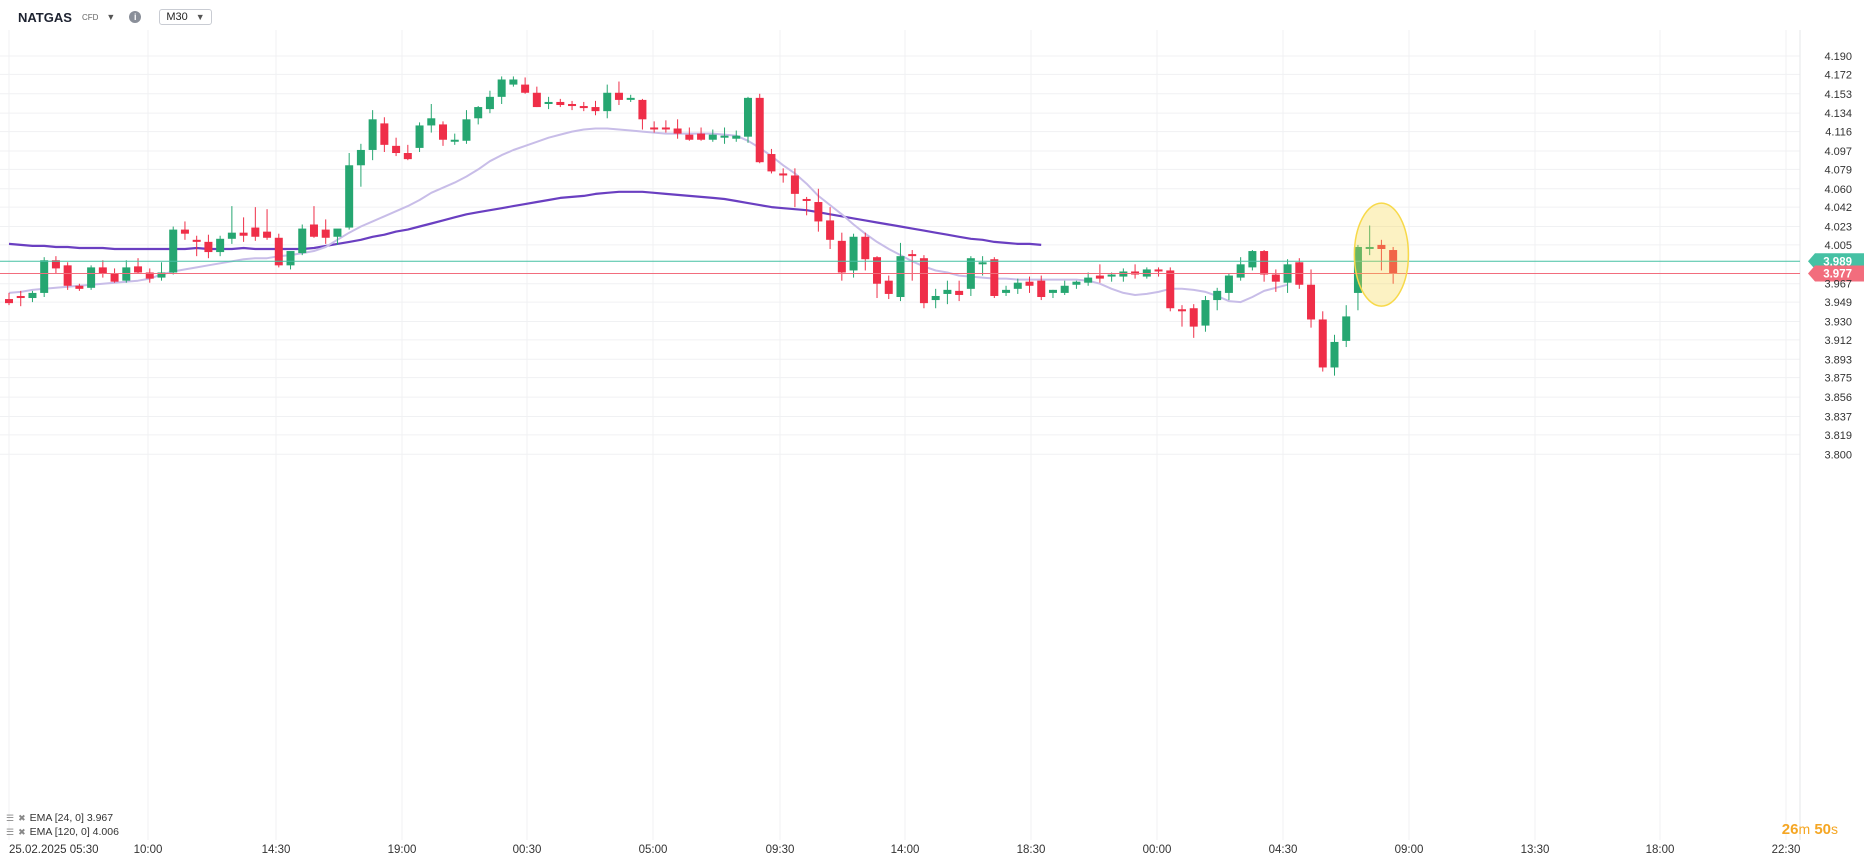 This screenshot has height=860, width=1866. What do you see at coordinates (525, 220) in the screenshot?
I see `ema-120-path` at bounding box center [525, 220].